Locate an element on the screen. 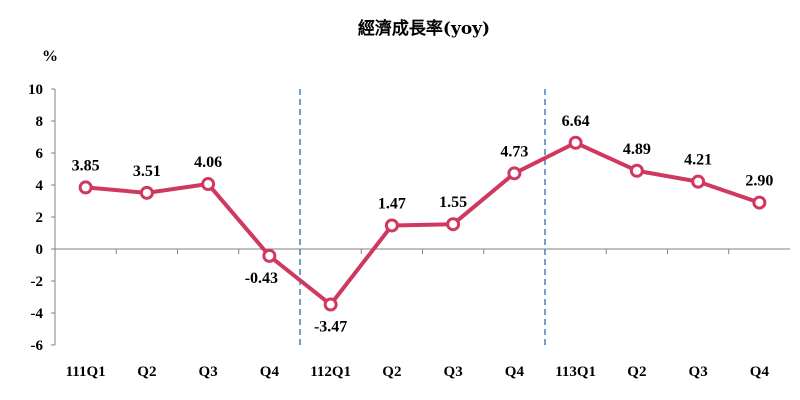  y-tick-label: 8 is located at coordinates (40, 122).